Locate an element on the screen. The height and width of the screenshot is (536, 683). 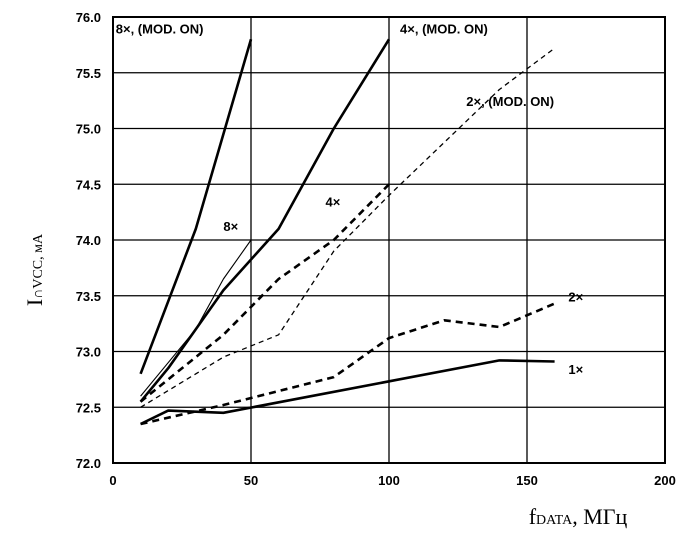
series-annotation: 4× is located at coordinates (333, 202).